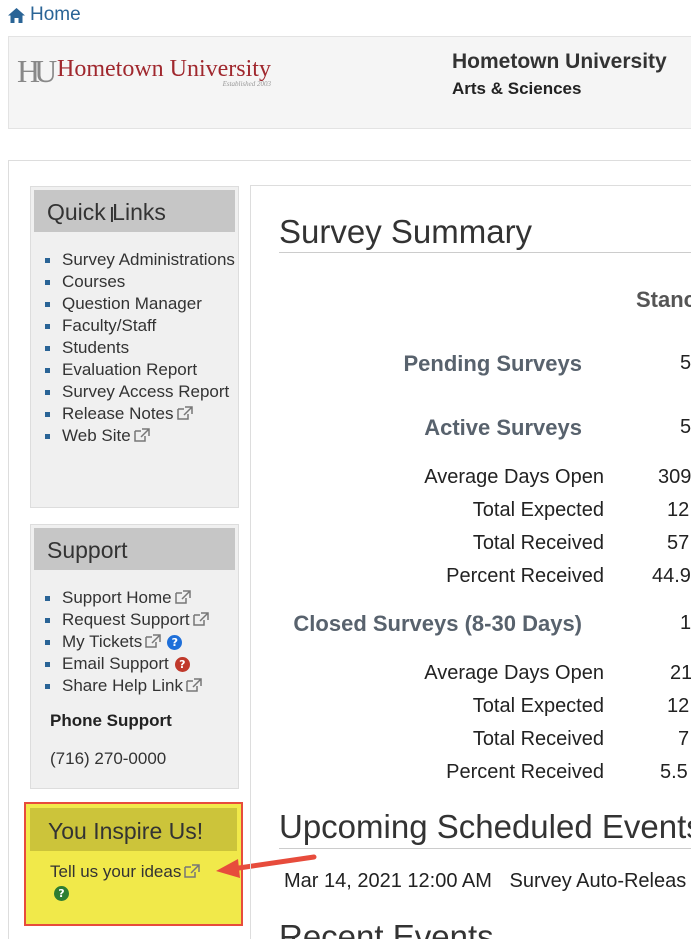 The width and height of the screenshot is (691, 939). Describe the element at coordinates (684, 739) in the screenshot. I see `stat-value: 7` at that location.